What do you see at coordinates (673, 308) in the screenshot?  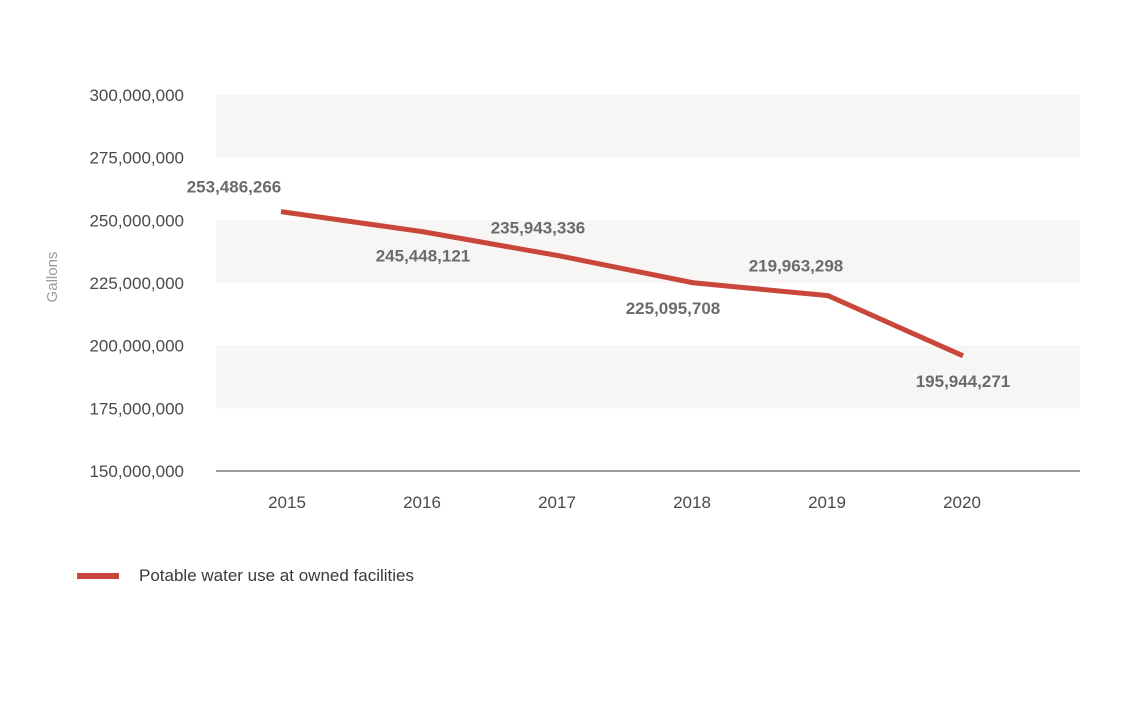 I see `data-label: 225,095,708` at bounding box center [673, 308].